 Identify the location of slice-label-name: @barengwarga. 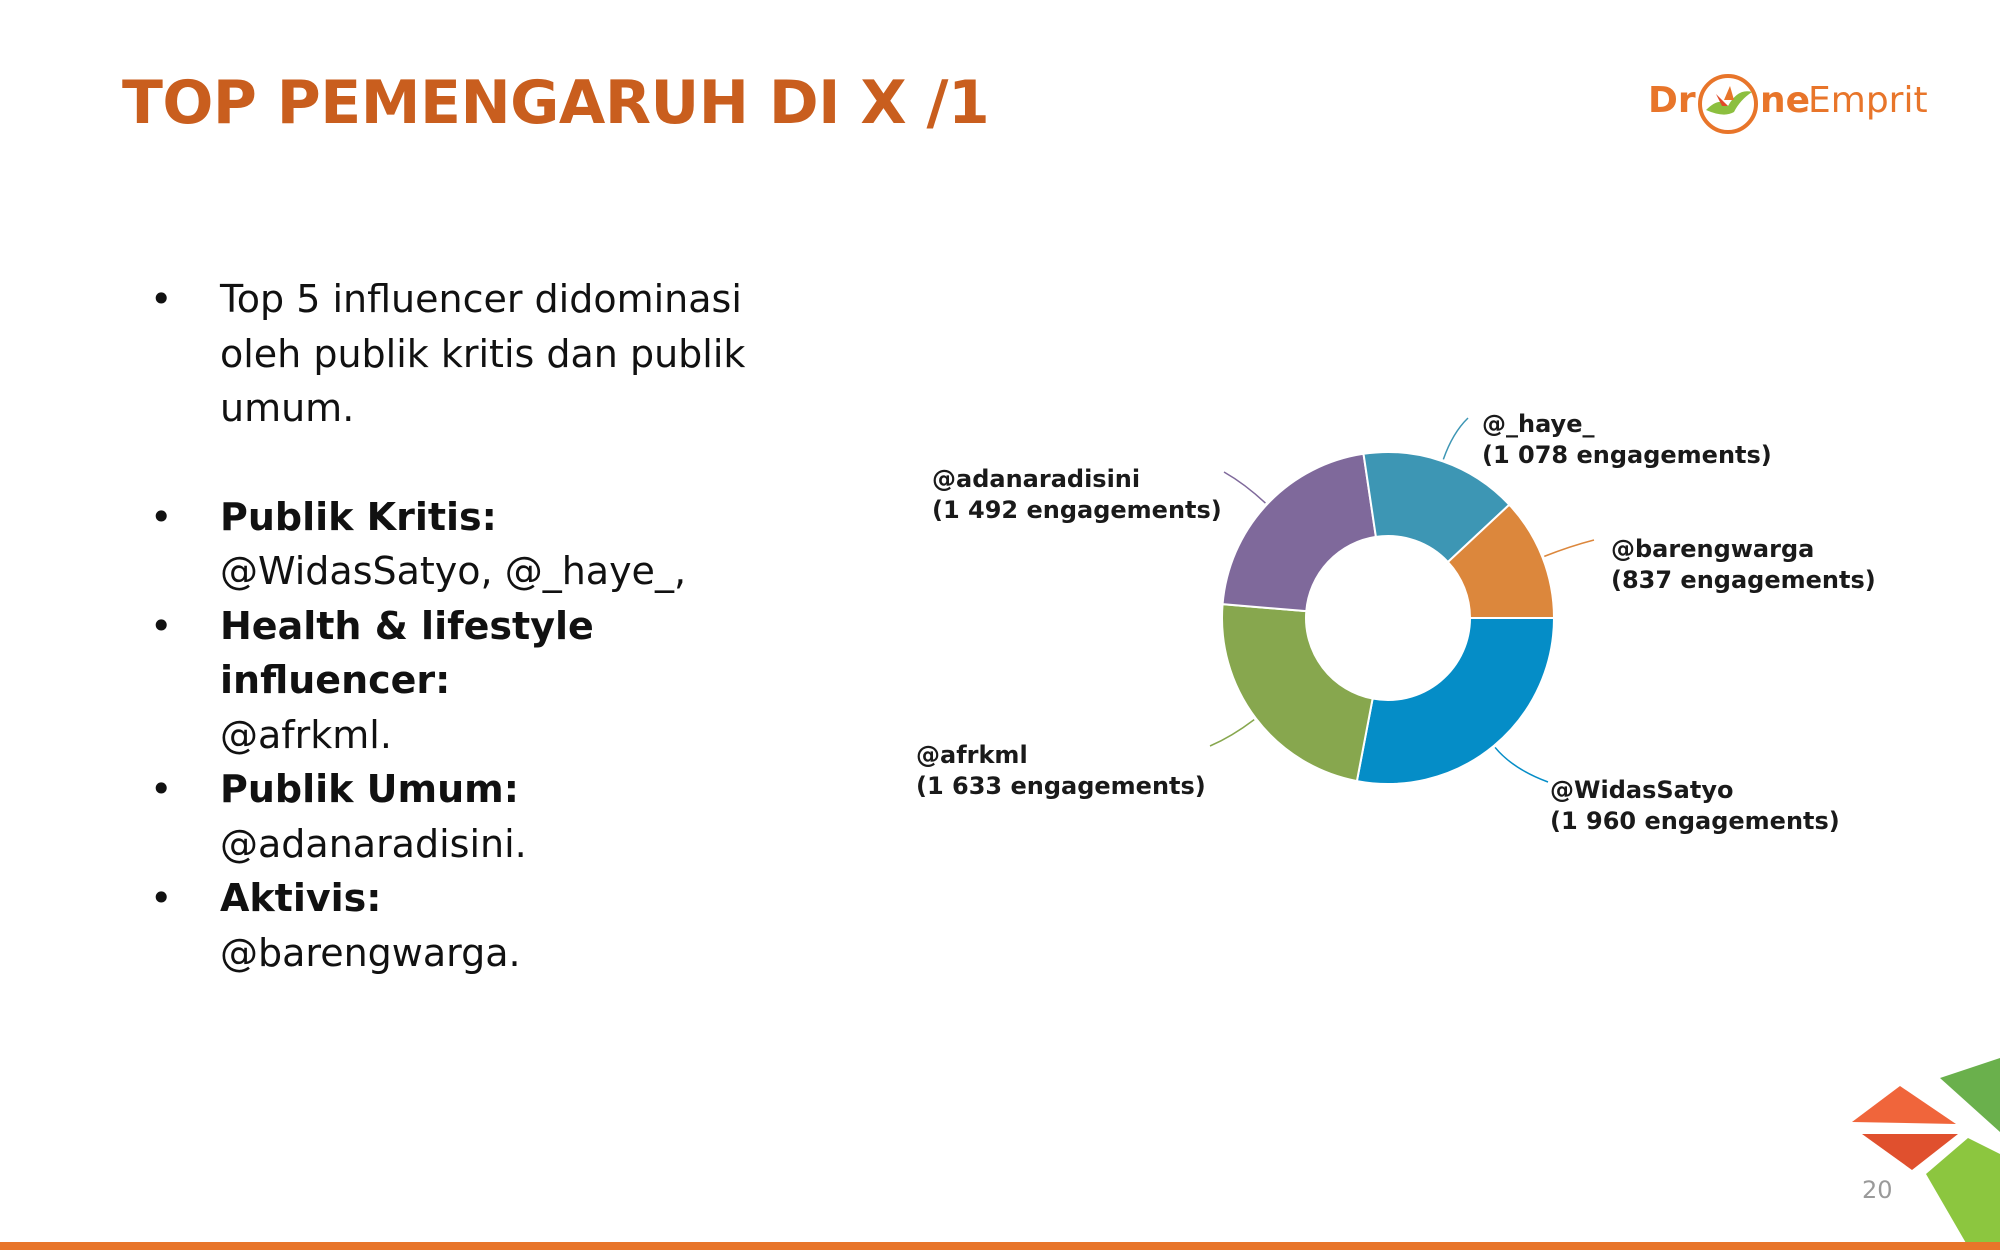
(1712, 549).